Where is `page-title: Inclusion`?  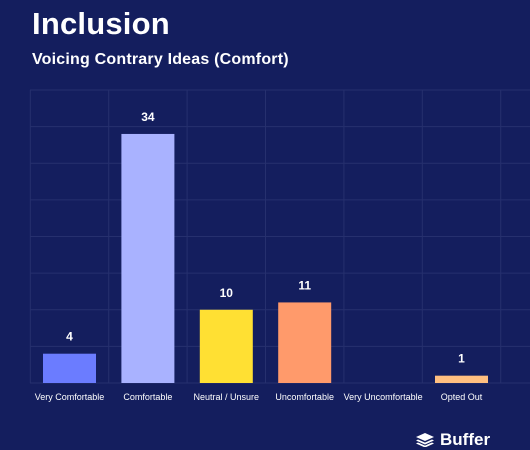 page-title: Inclusion is located at coordinates (101, 23).